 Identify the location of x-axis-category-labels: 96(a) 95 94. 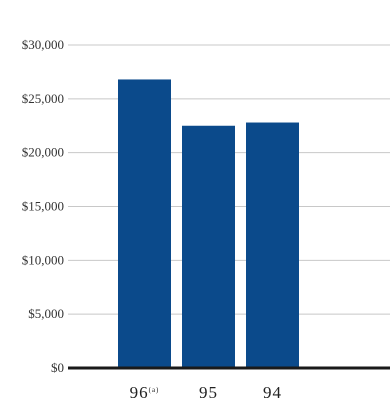
(206, 392).